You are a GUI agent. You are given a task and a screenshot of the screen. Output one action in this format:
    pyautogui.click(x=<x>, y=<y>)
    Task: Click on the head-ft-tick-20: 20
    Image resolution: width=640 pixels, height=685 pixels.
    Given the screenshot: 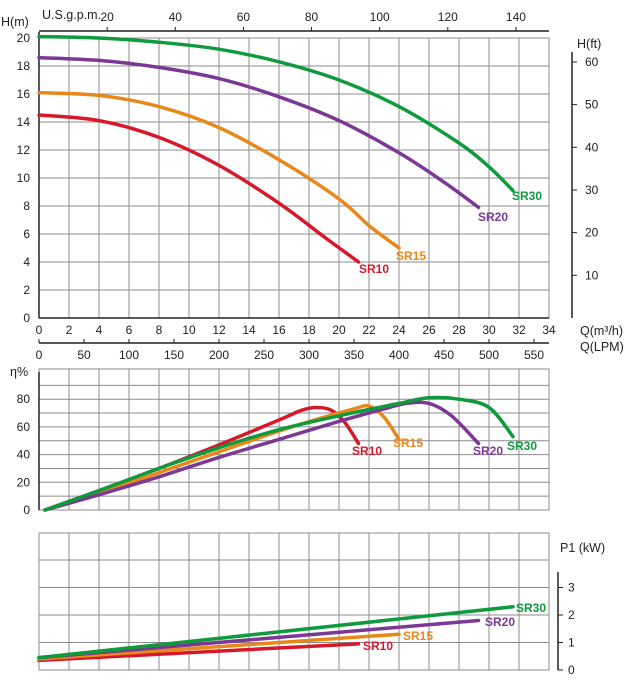 What is the action you would take?
    pyautogui.click(x=592, y=233)
    